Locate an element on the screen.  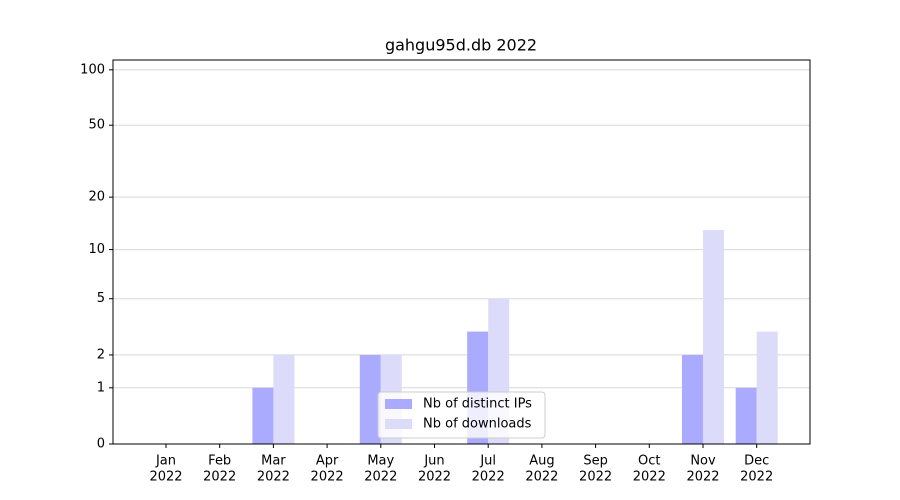
x-tick-label: Jun is located at coordinates (433, 461).